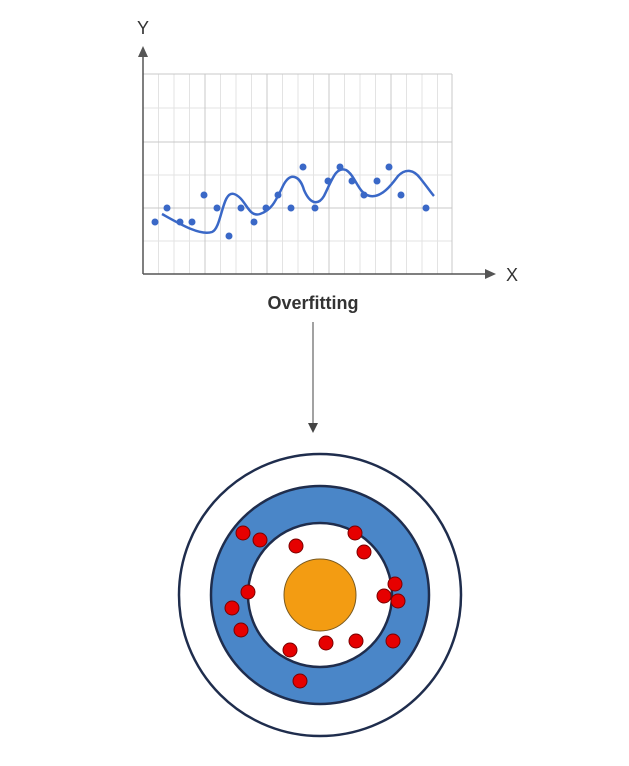  I want to click on arrow, so click(313, 377).